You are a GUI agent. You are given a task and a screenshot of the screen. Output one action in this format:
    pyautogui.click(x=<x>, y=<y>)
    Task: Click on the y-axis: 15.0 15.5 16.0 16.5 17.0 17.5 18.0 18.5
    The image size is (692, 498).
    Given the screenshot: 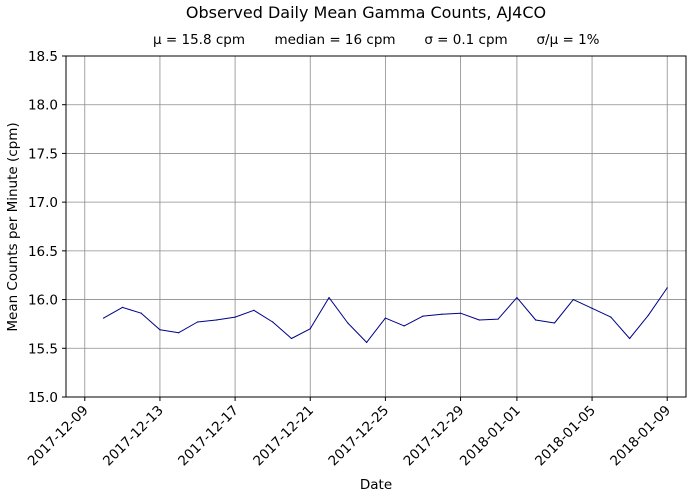 What is the action you would take?
    pyautogui.click(x=47, y=227)
    